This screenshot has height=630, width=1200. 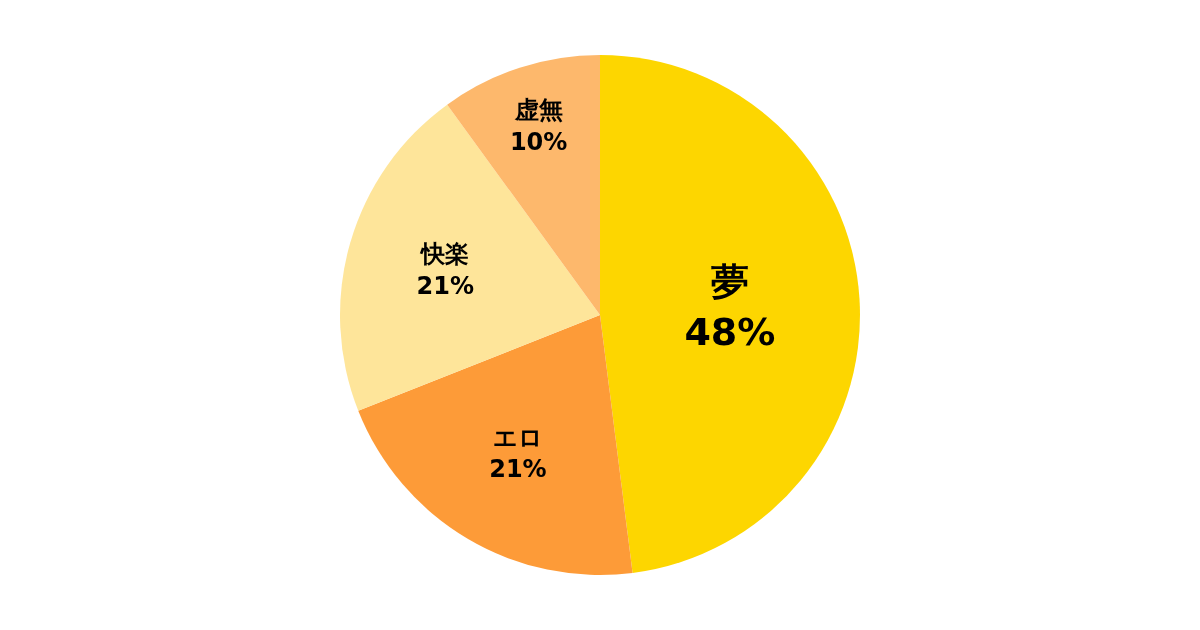 What do you see at coordinates (538, 110) in the screenshot?
I see `slice-label: 虚無` at bounding box center [538, 110].